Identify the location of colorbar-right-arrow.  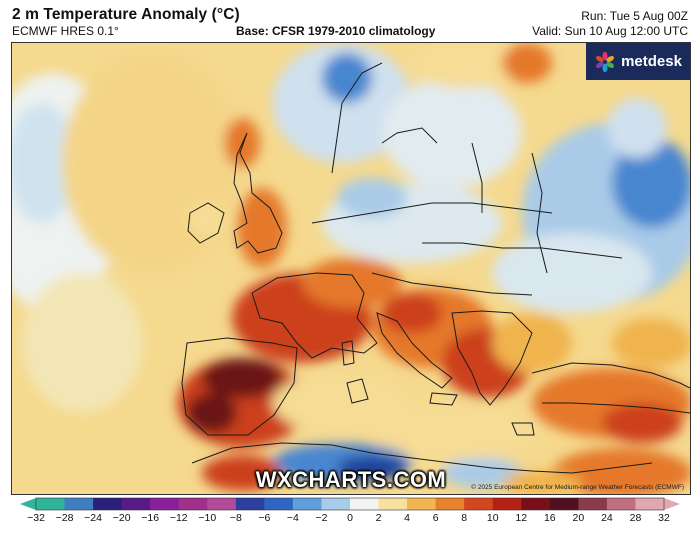
(672, 504).